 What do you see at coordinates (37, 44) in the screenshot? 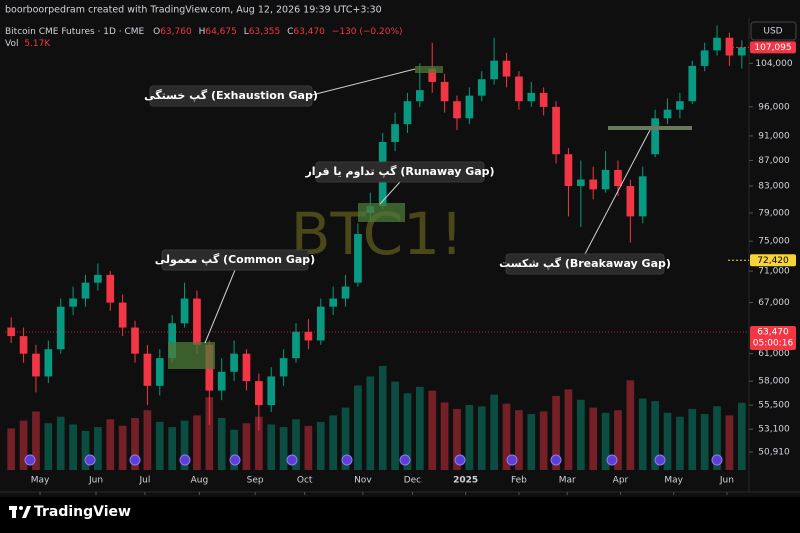
I see `vol-value: 5.17K` at bounding box center [37, 44].